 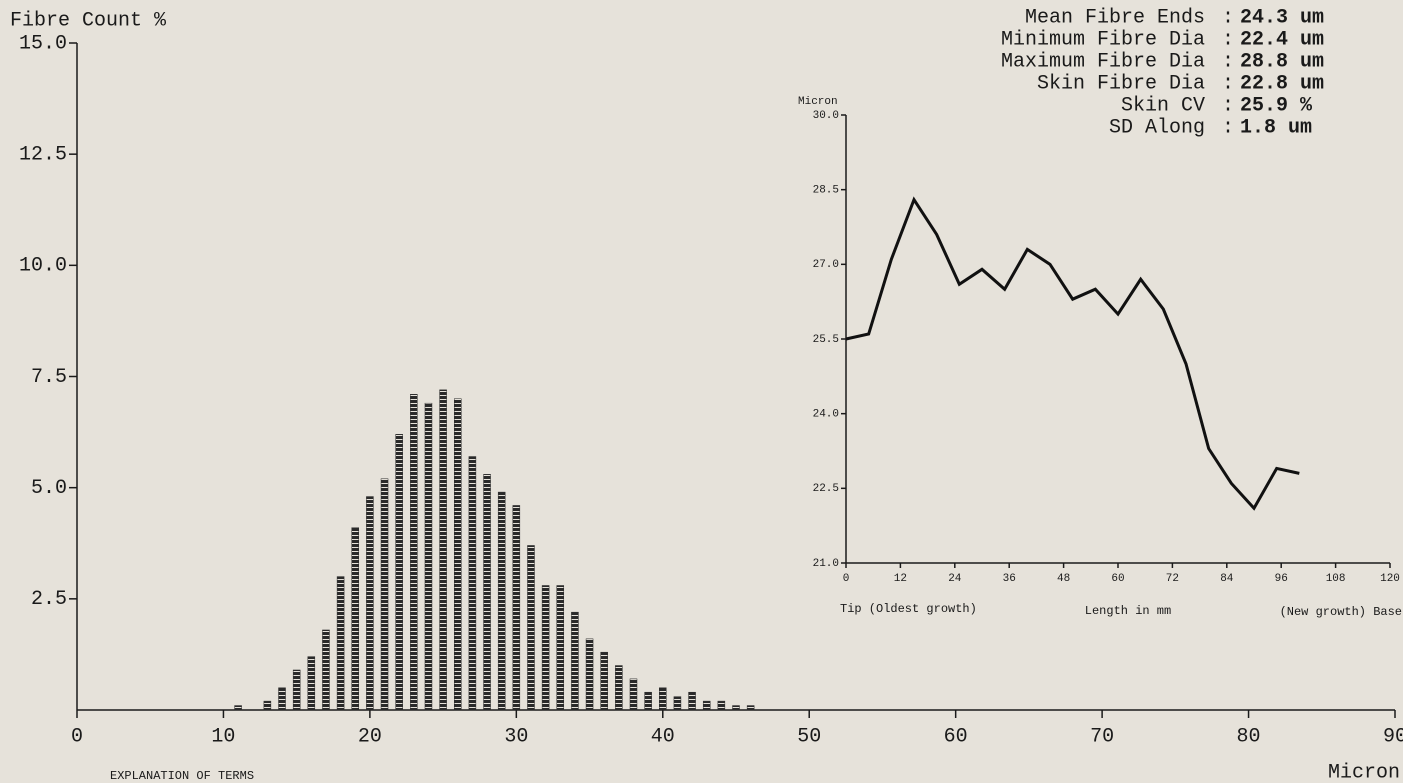 What do you see at coordinates (1282, 61) in the screenshot?
I see `stat-value: 28.8 um` at bounding box center [1282, 61].